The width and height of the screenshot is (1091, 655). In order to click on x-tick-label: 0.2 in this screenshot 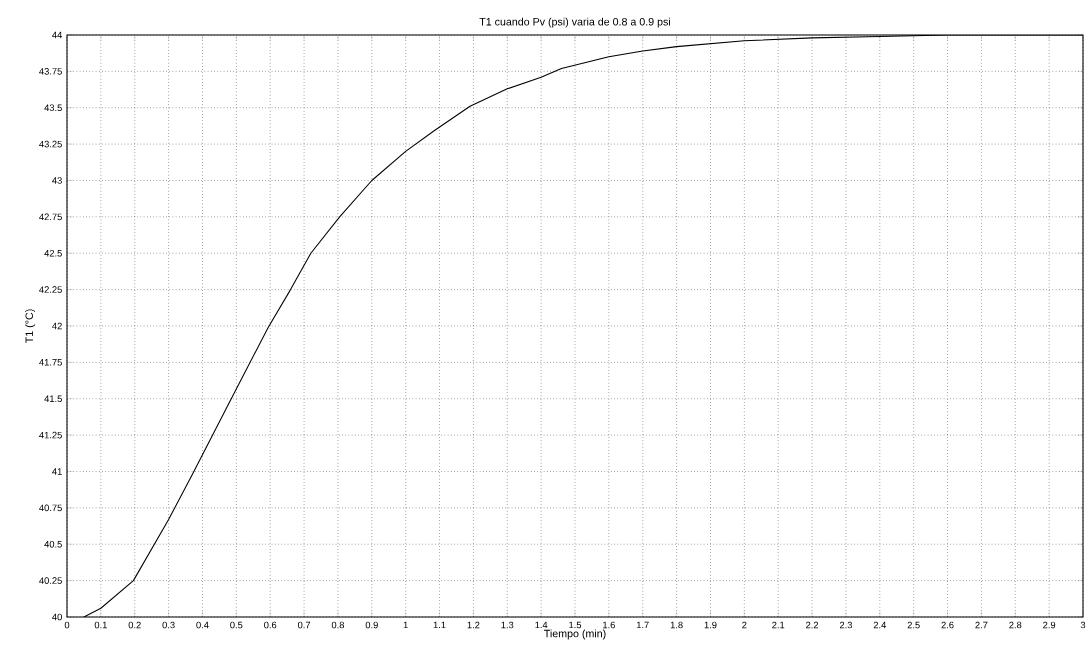, I will do `click(134, 625)`.